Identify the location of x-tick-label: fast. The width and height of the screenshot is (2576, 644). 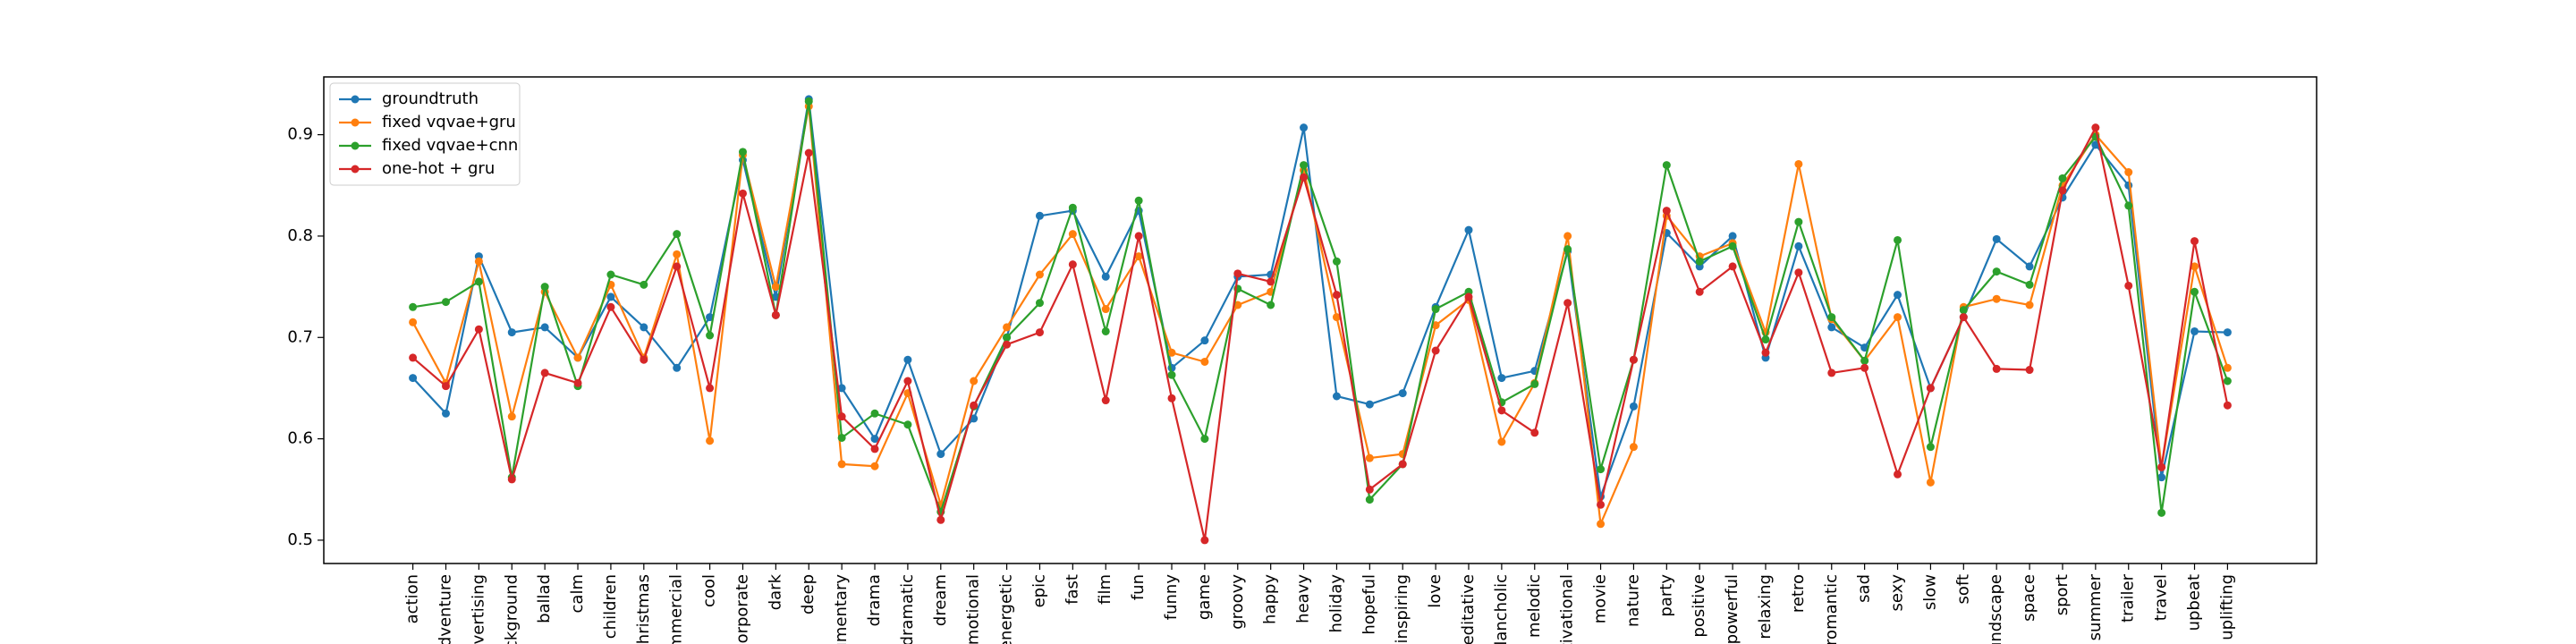
(1072, 589).